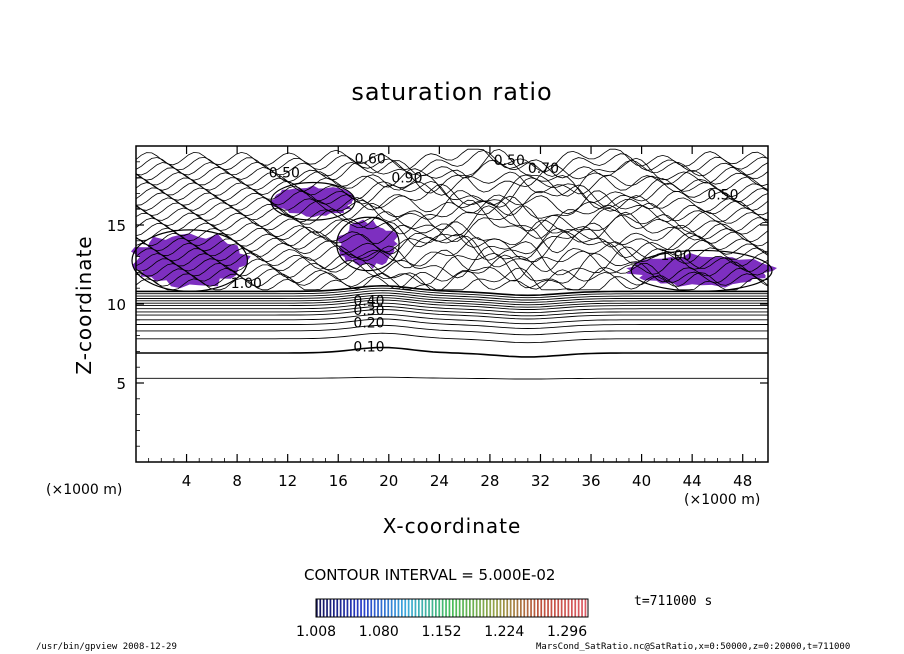  What do you see at coordinates (673, 601) in the screenshot?
I see `time-label: t=711000 s` at bounding box center [673, 601].